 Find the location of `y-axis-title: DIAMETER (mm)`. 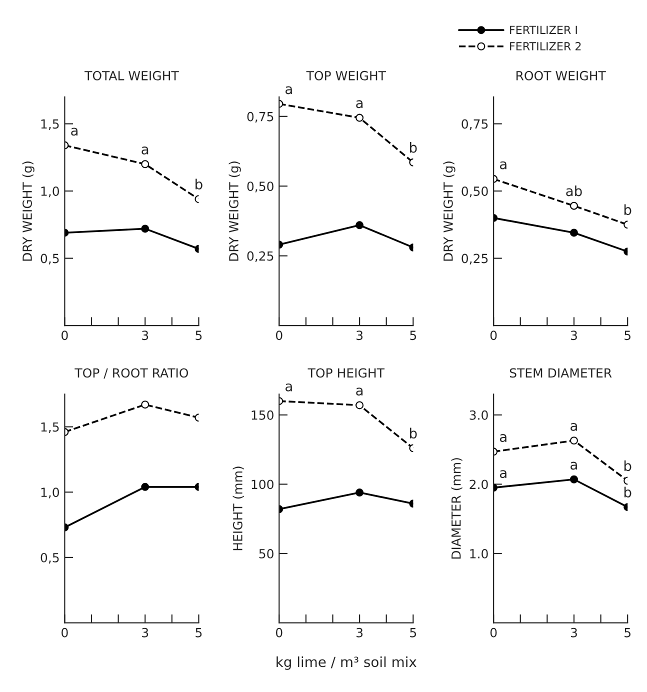

y-axis-title: DIAMETER (mm) is located at coordinates (456, 508).